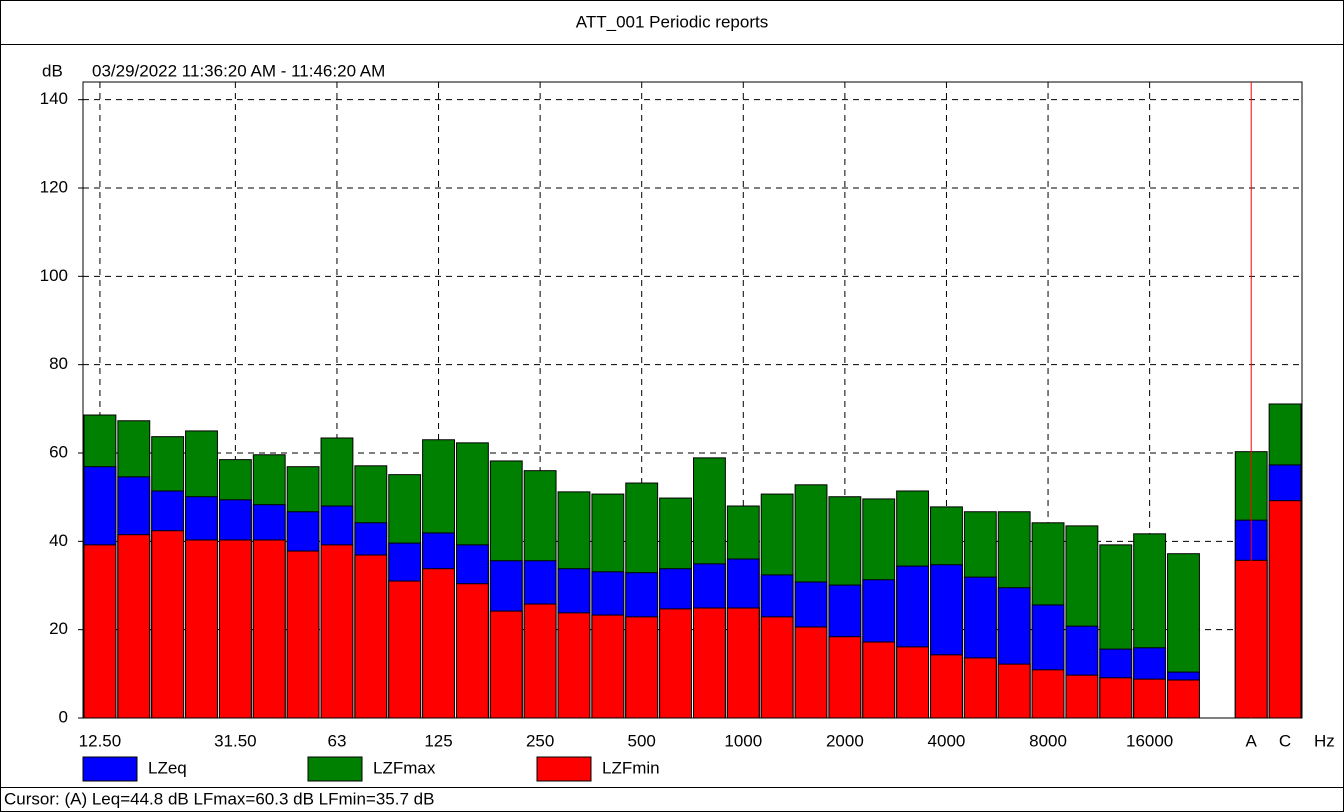 The image size is (1344, 812). Describe the element at coordinates (336, 740) in the screenshot. I see `x-tick-label: 63` at that location.